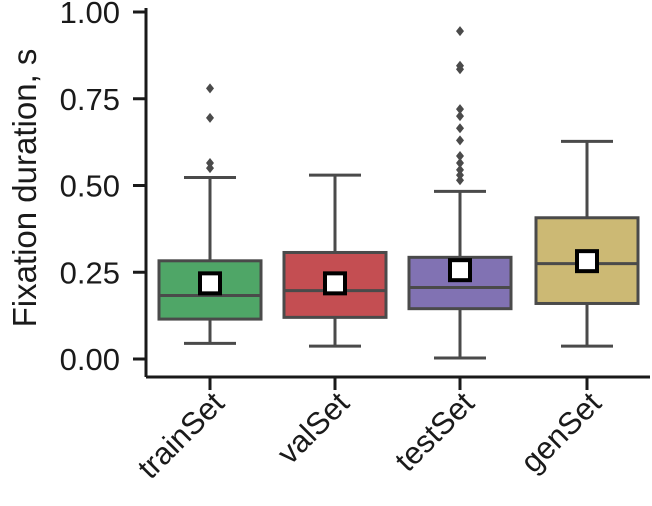  I want to click on y-tick-label-1: 0.25, so click(90, 272).